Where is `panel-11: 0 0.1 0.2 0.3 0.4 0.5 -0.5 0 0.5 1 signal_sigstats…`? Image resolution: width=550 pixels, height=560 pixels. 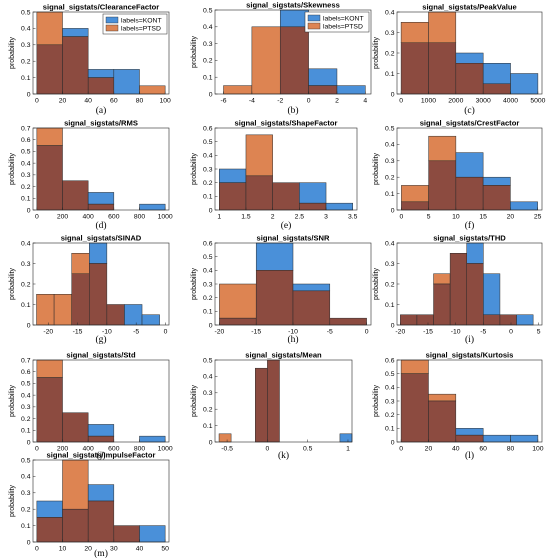
panel-11: 0 0.1 0.2 0.3 0.4 0.5 -0.5 0 0.5 1 signal_sigstats… is located at coordinates (272, 406).